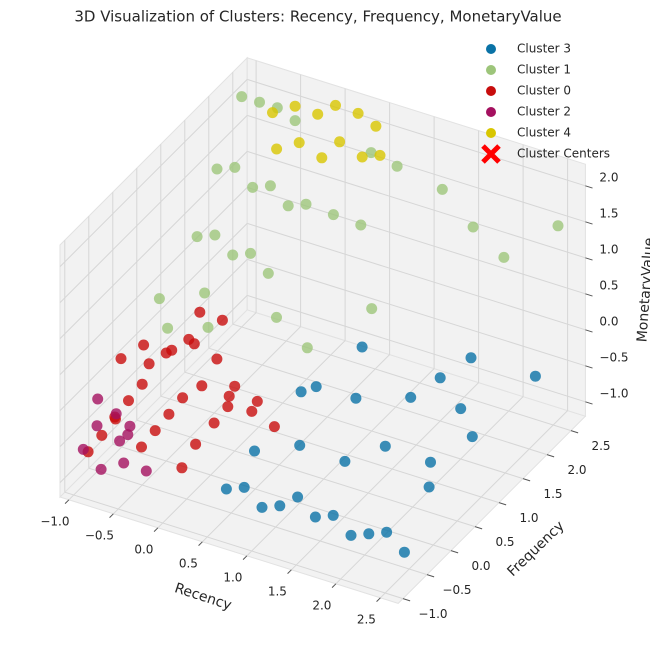  Describe the element at coordinates (576, 470) in the screenshot. I see `y-tick-label: 2.0` at that location.